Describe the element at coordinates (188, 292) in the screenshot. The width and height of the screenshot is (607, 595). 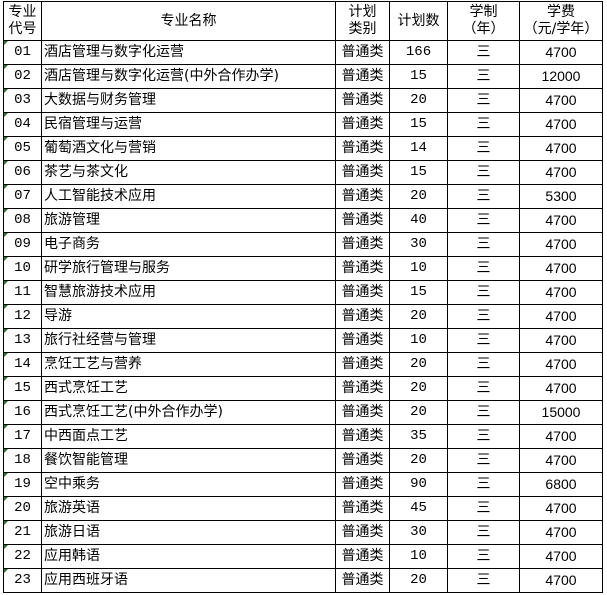
I see `cell-name: 智慧旅游技术应用` at that location.